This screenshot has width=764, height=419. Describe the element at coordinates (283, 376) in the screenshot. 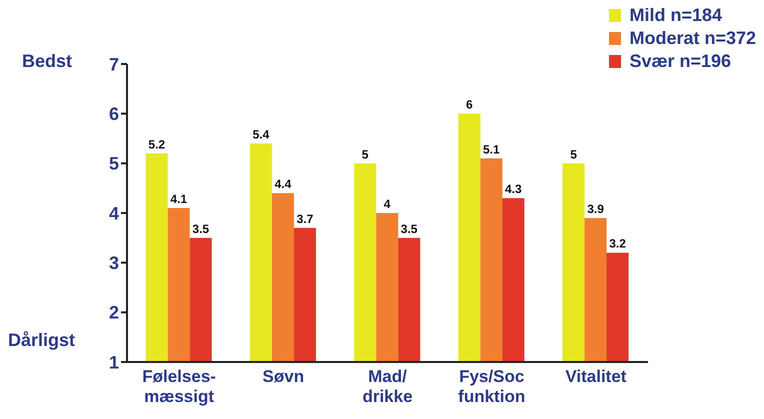

I see `x-tick-label: Søvn` at that location.